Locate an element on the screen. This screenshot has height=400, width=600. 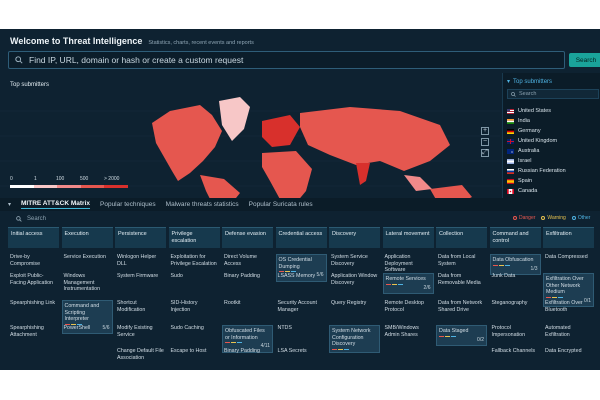
country-search-field: Search is located at coordinates (553, 94).